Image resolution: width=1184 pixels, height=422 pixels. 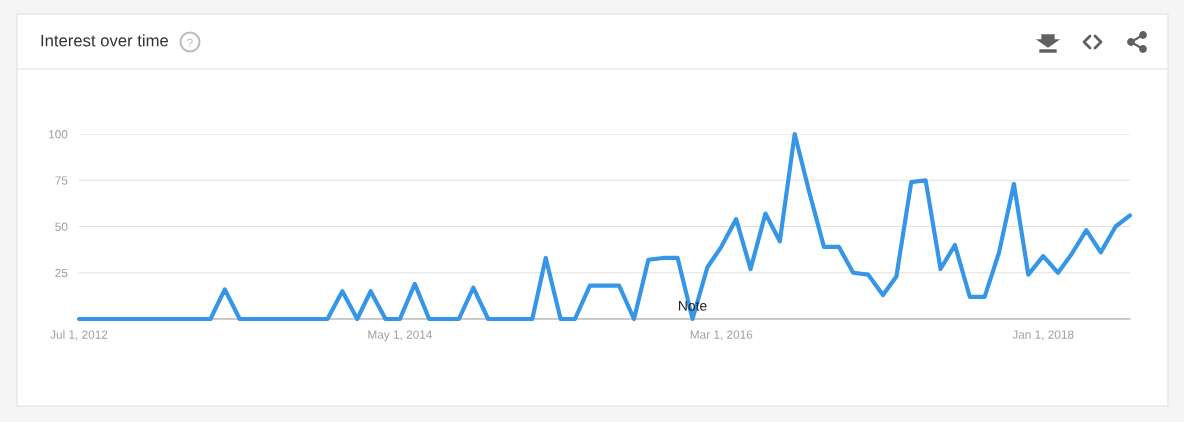 What do you see at coordinates (61, 273) in the screenshot?
I see `y-tick-label: 25` at bounding box center [61, 273].